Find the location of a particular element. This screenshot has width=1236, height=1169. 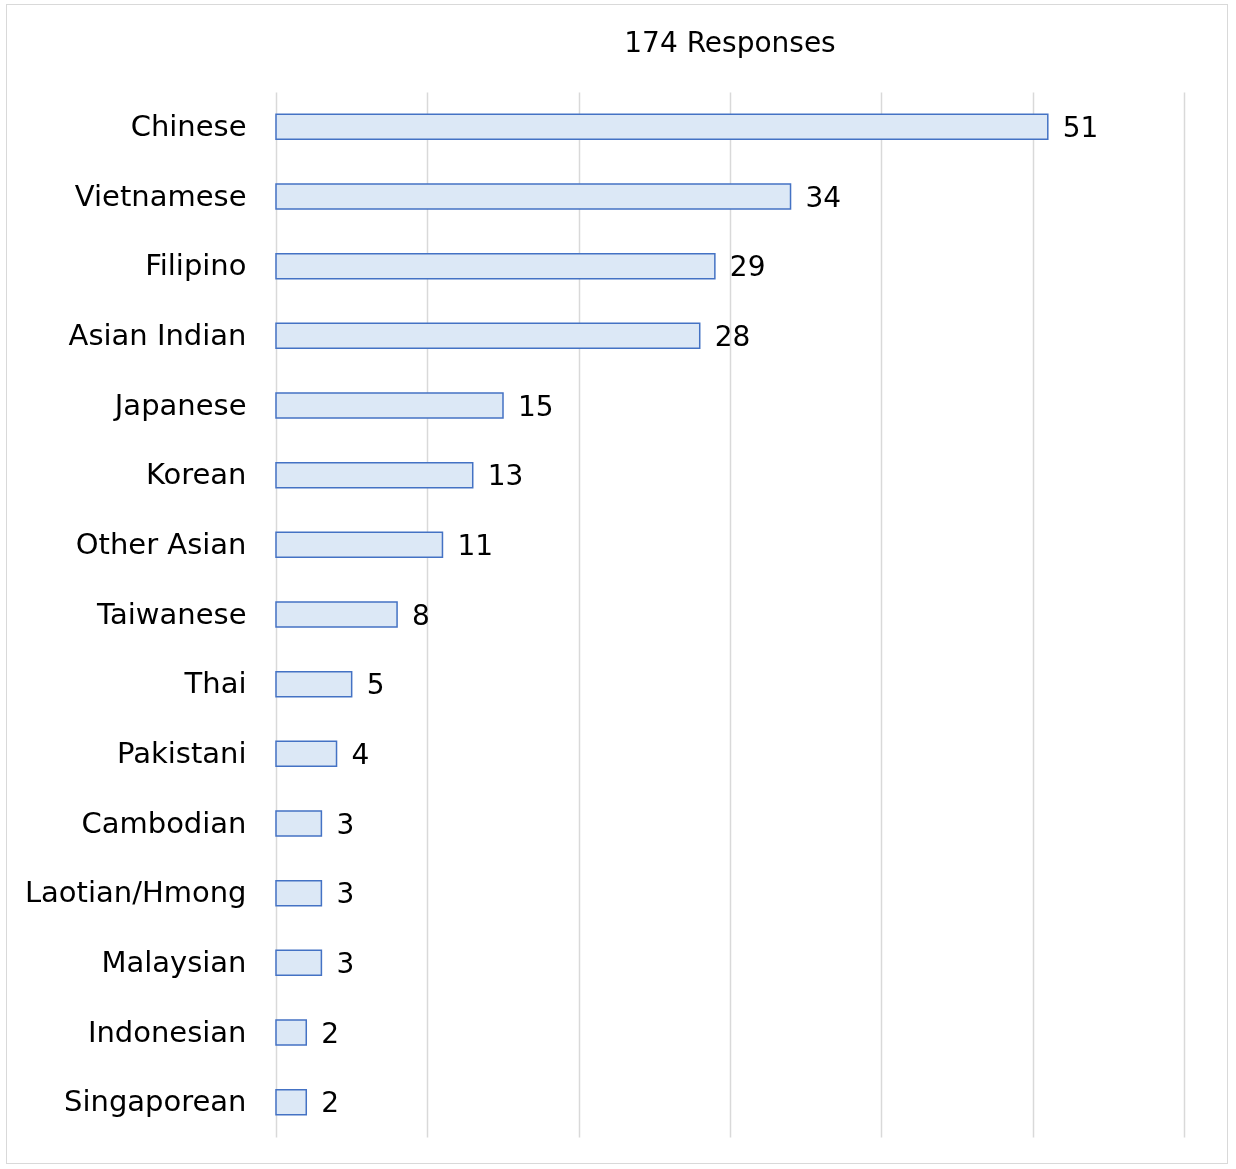

y-tick-label: Pakistani is located at coordinates (182, 752).